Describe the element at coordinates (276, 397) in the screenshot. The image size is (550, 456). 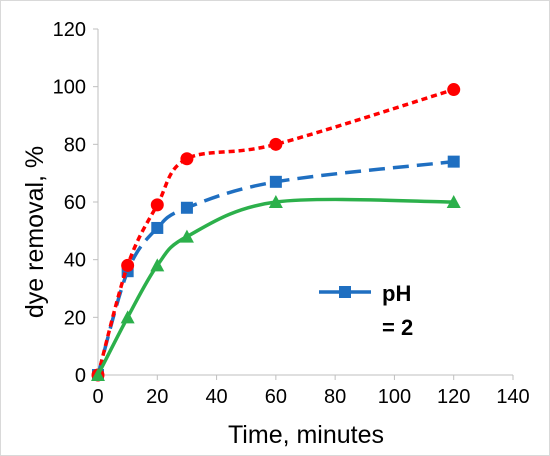
I see `x-tick-label: 60` at that location.